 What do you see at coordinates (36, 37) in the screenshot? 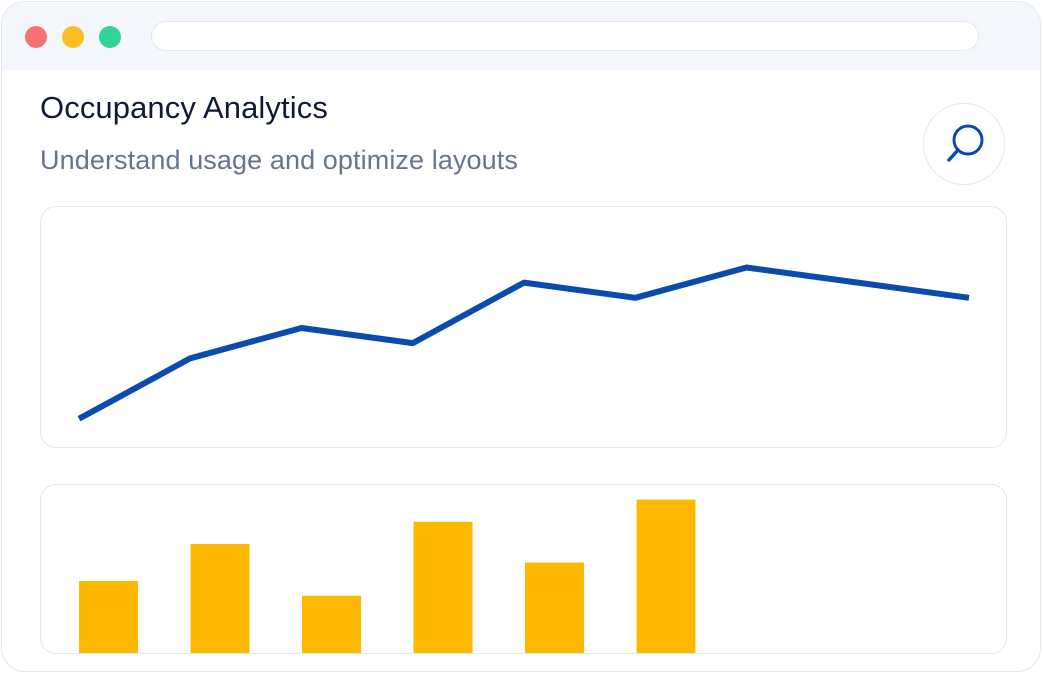
I see `close-window-button` at bounding box center [36, 37].